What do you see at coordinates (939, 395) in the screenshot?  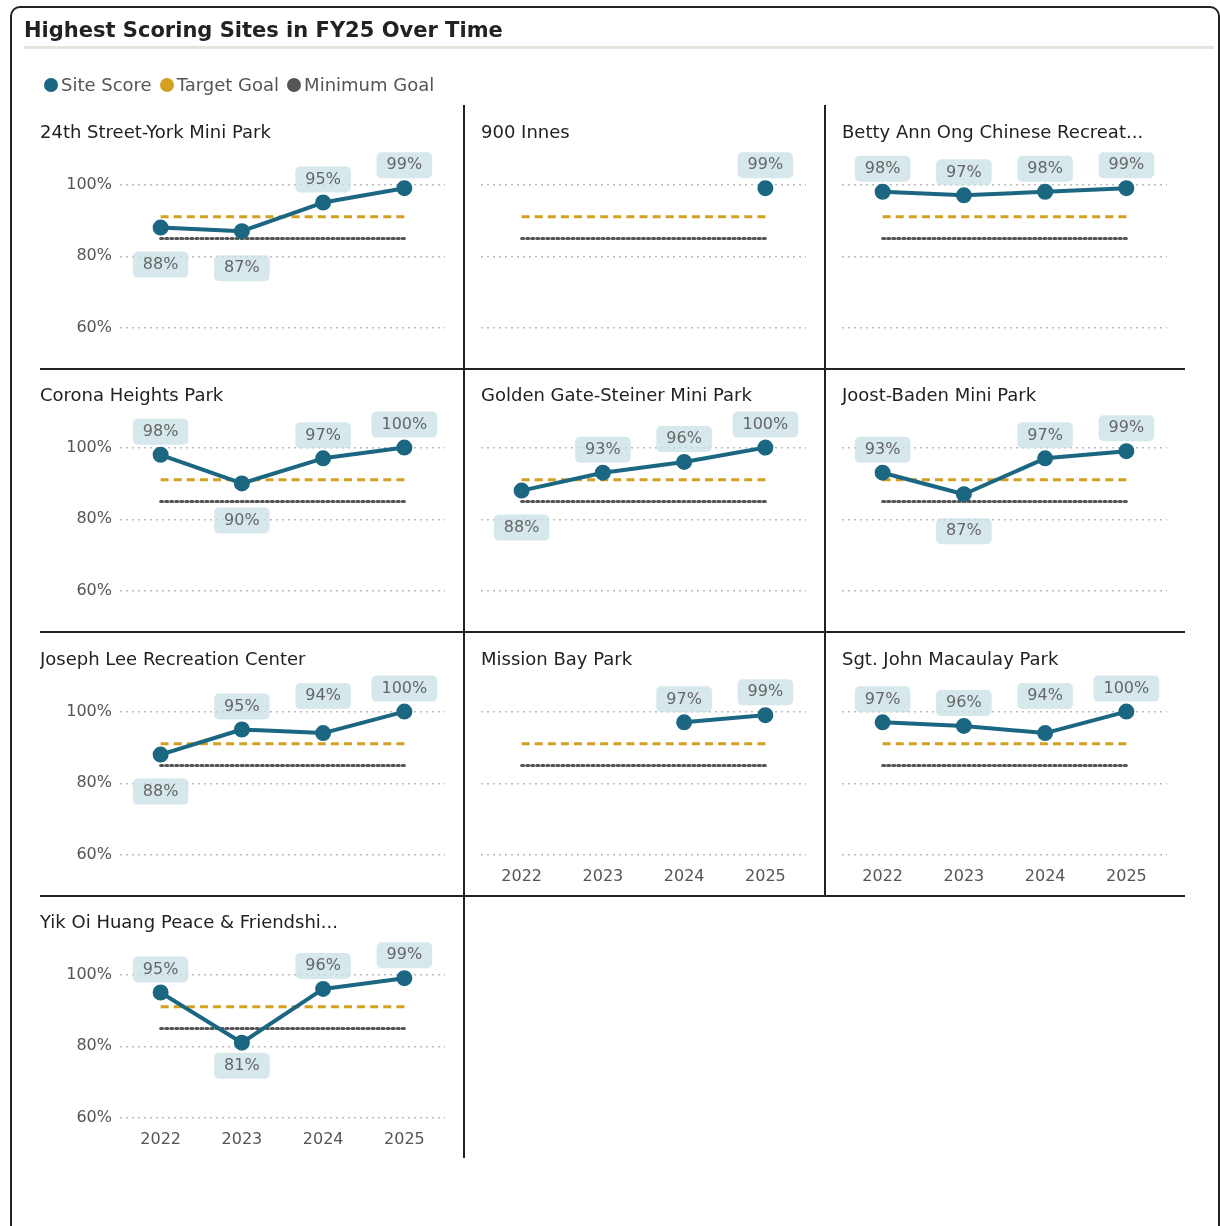 I see `chart-title: Joost-Baden Mini Park` at bounding box center [939, 395].